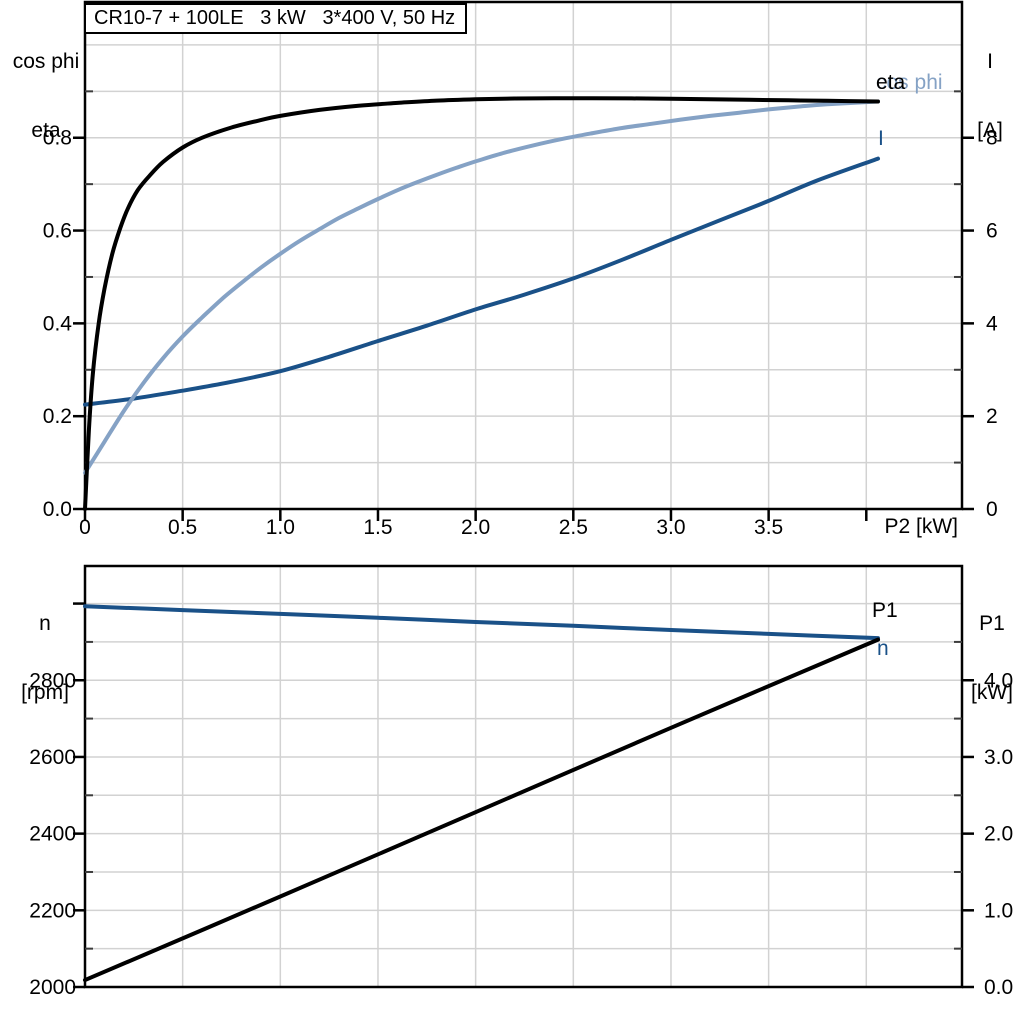 This screenshot has height=1024, width=1024. I want to click on axis-title-p1-unit: [kW], so click(992, 692).